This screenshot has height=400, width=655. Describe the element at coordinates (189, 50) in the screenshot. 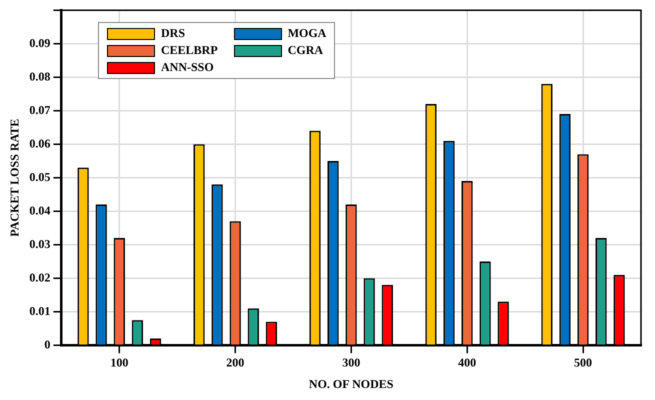

I see `legend-label: CEELBRP` at that location.